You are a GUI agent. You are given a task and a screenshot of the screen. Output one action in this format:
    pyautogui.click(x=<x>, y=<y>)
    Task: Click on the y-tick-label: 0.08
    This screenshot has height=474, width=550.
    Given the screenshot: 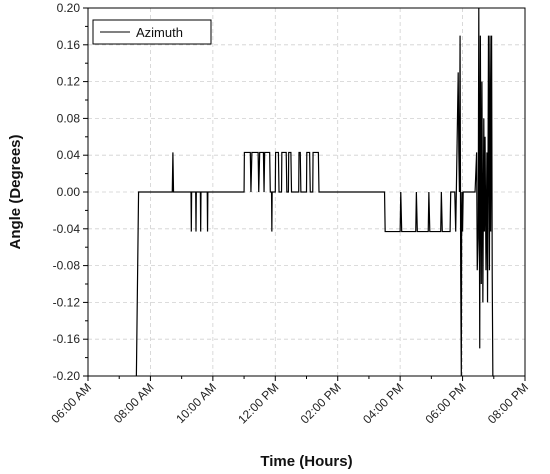 What is the action you would take?
    pyautogui.click(x=69, y=118)
    